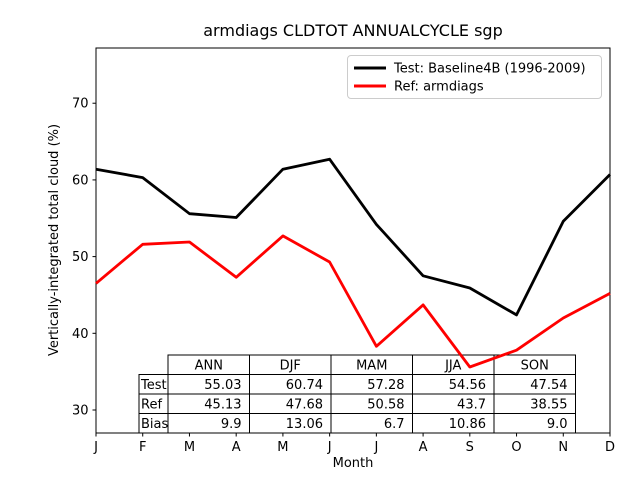 This screenshot has height=480, width=640. Describe the element at coordinates (142, 447) in the screenshot. I see `x-tick-label: F` at that location.